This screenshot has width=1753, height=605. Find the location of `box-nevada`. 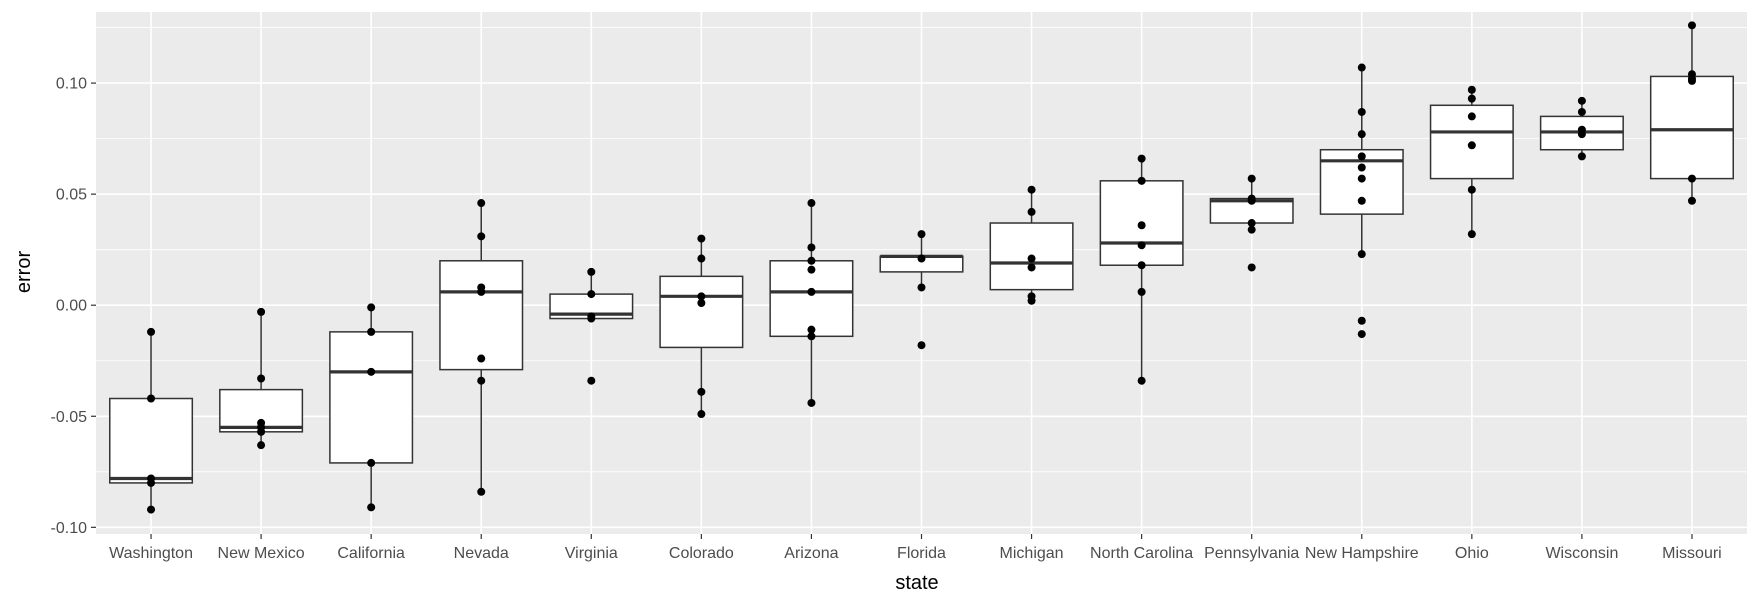

box-nevada is located at coordinates (481, 347).